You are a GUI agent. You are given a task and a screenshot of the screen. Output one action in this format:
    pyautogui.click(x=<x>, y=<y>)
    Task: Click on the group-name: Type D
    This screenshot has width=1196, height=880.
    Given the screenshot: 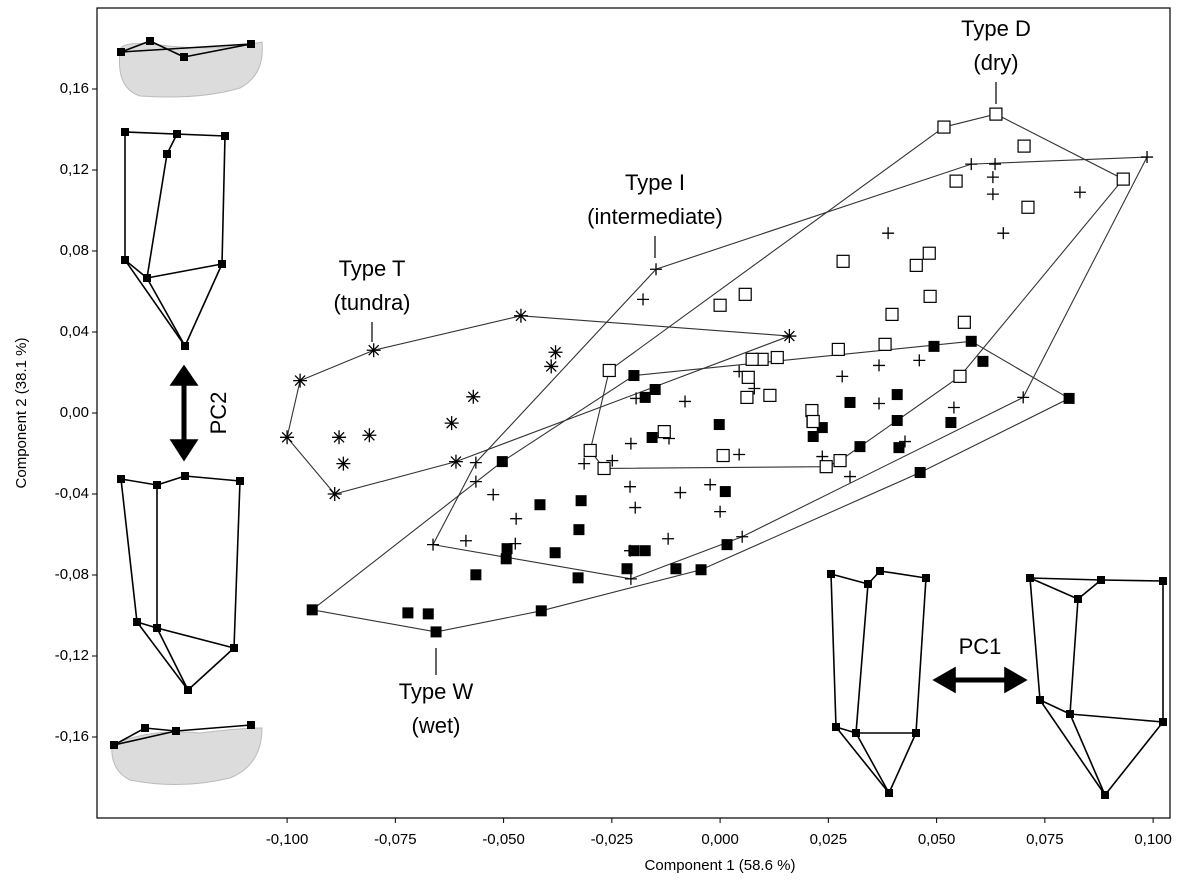 What is the action you would take?
    pyautogui.click(x=996, y=28)
    